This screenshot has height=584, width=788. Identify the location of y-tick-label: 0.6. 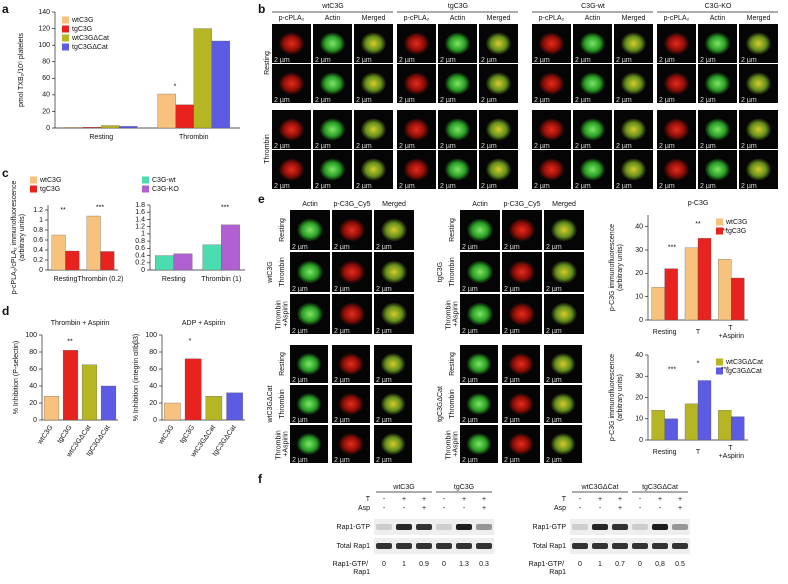
(140, 248).